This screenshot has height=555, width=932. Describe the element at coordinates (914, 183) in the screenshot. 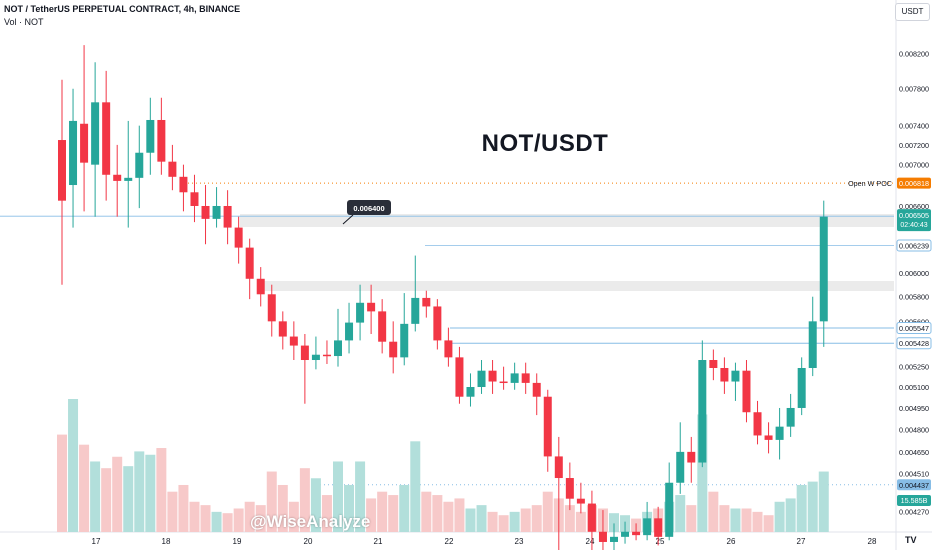

I see `poc-price-tag` at that location.